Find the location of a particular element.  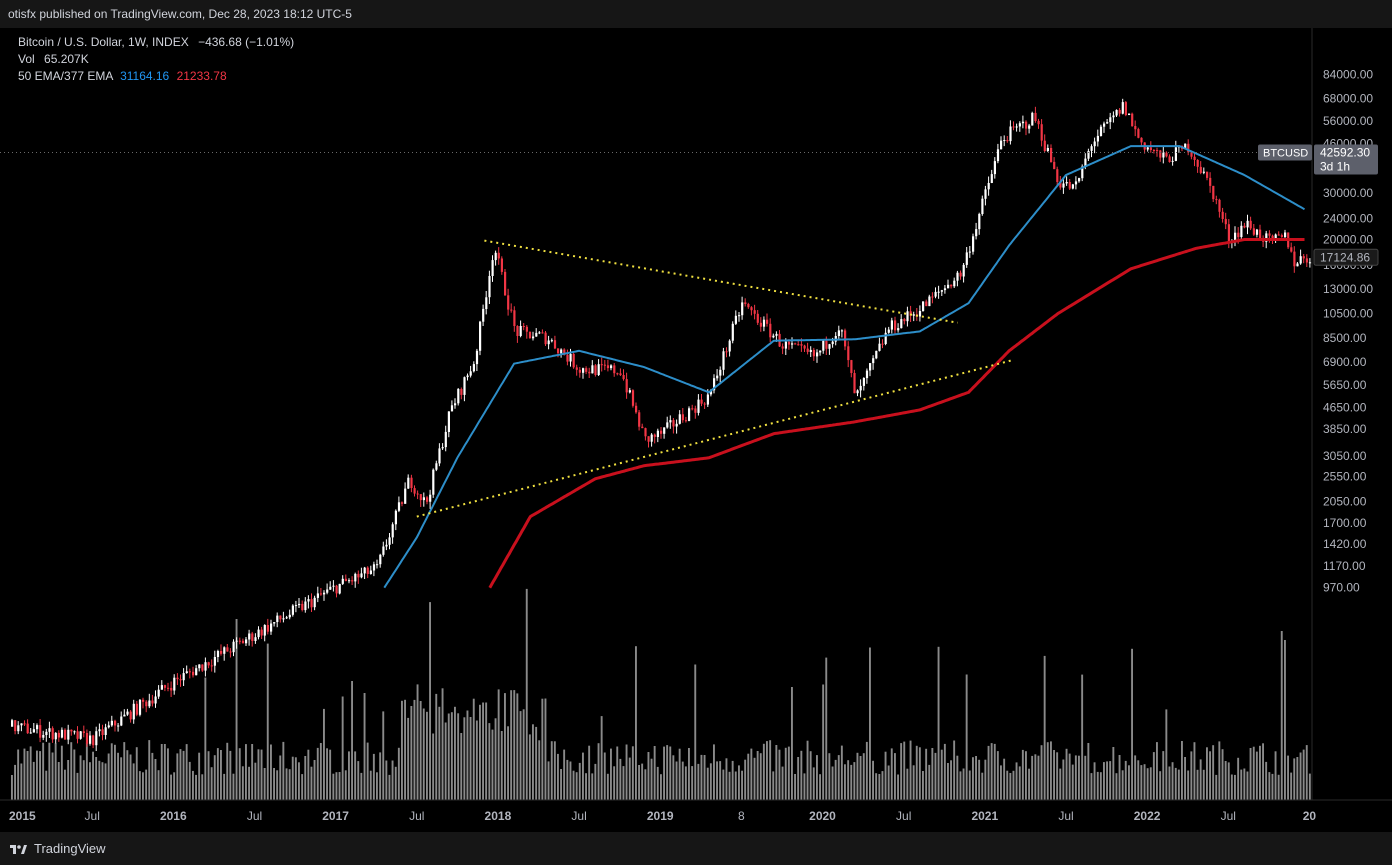

tradingview-brand: TradingView is located at coordinates (58, 848).